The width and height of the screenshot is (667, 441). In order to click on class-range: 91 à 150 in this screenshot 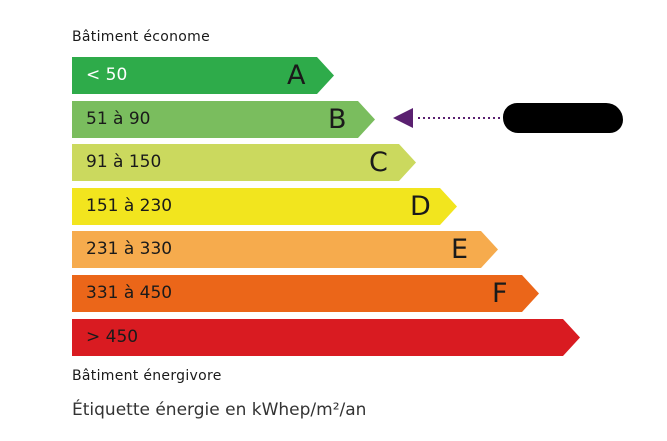, I will do `click(124, 162)`.